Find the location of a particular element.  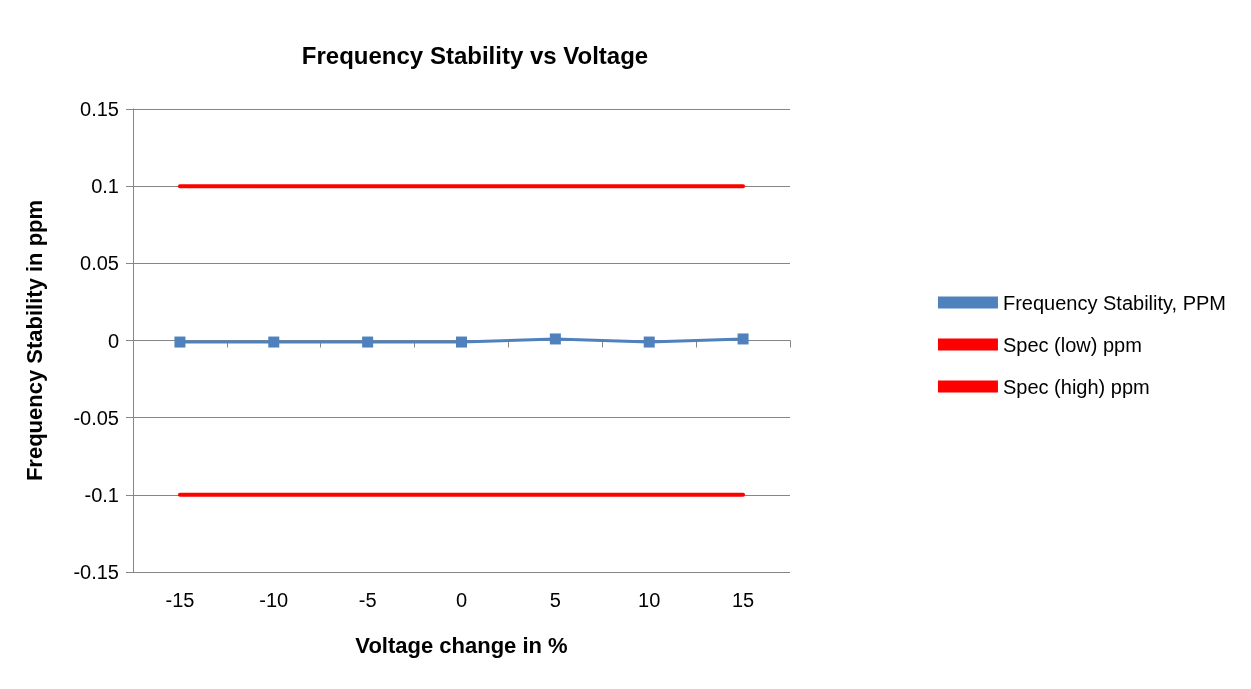

y-tick-label: 0.05 is located at coordinates (99, 263).